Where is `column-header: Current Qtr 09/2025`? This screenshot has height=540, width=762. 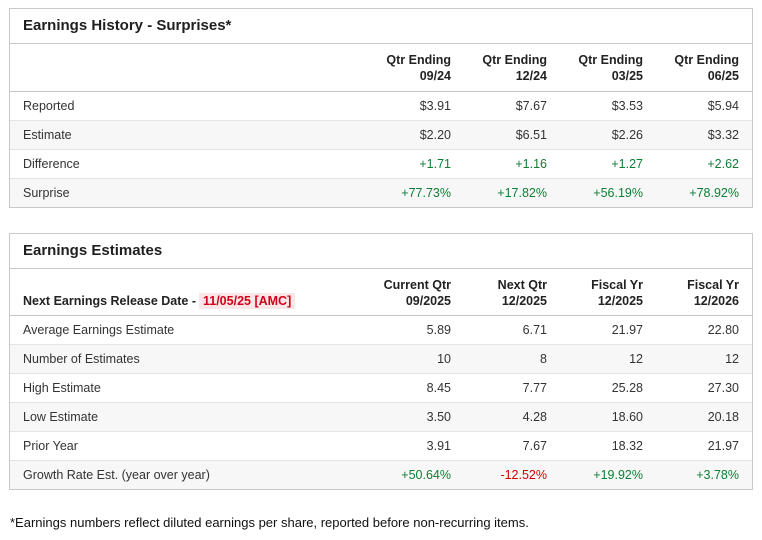
column-header: Current Qtr 09/2025 is located at coordinates (416, 292).